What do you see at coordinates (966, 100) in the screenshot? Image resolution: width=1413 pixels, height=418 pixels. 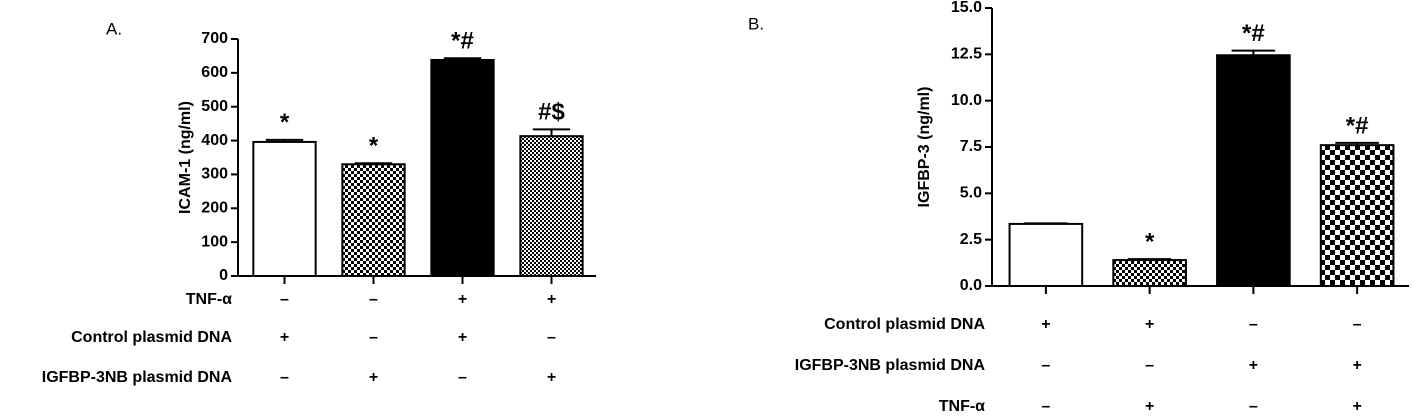 I see `y-tick-label: 10.0` at bounding box center [966, 100].